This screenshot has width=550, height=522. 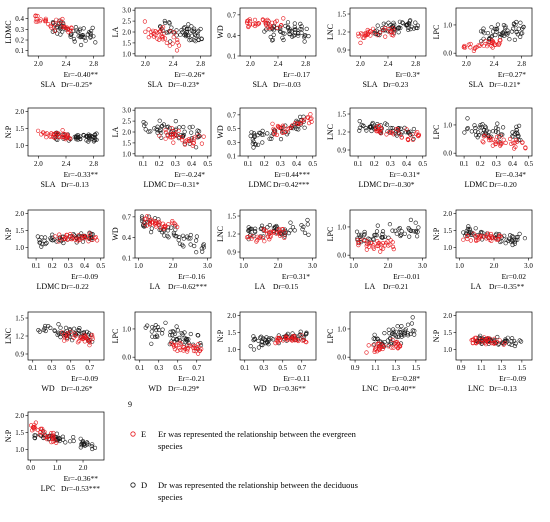 I want to click on y-tick-label: 1.0, so click(x=19, y=146).